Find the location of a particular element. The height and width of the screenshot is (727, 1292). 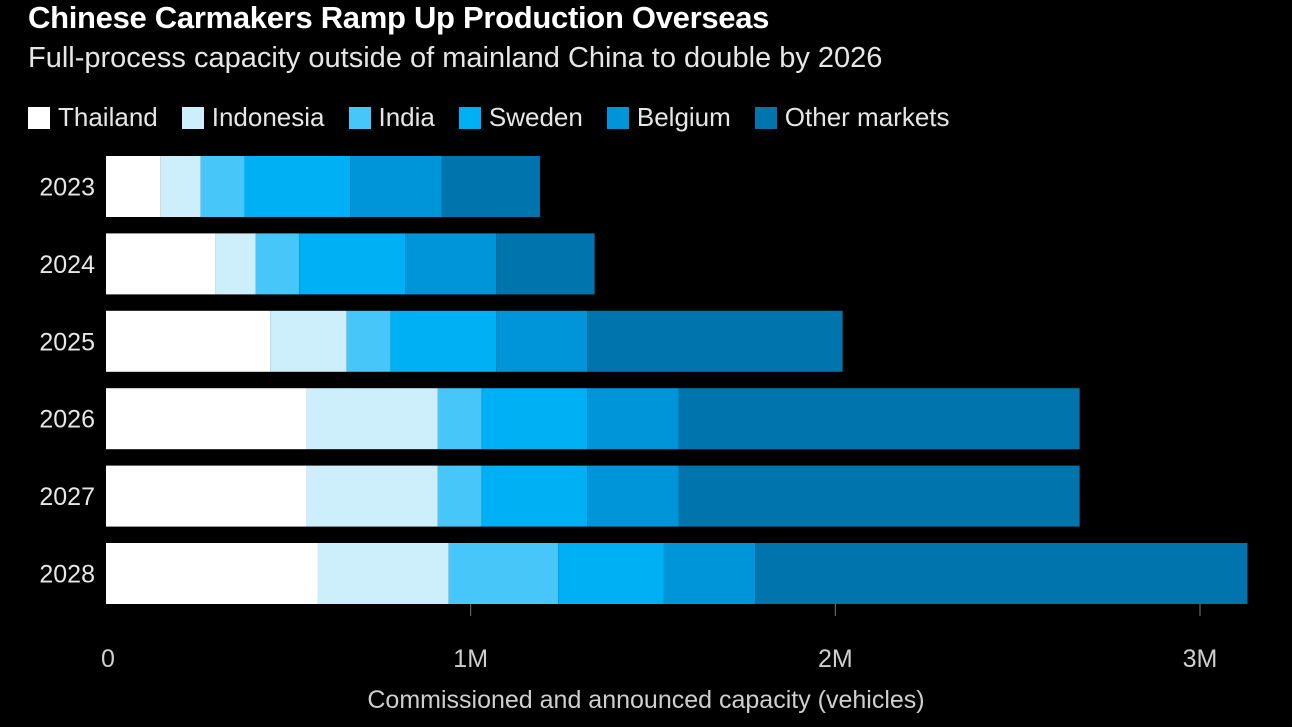

y-category-label: 2023 is located at coordinates (67, 188).